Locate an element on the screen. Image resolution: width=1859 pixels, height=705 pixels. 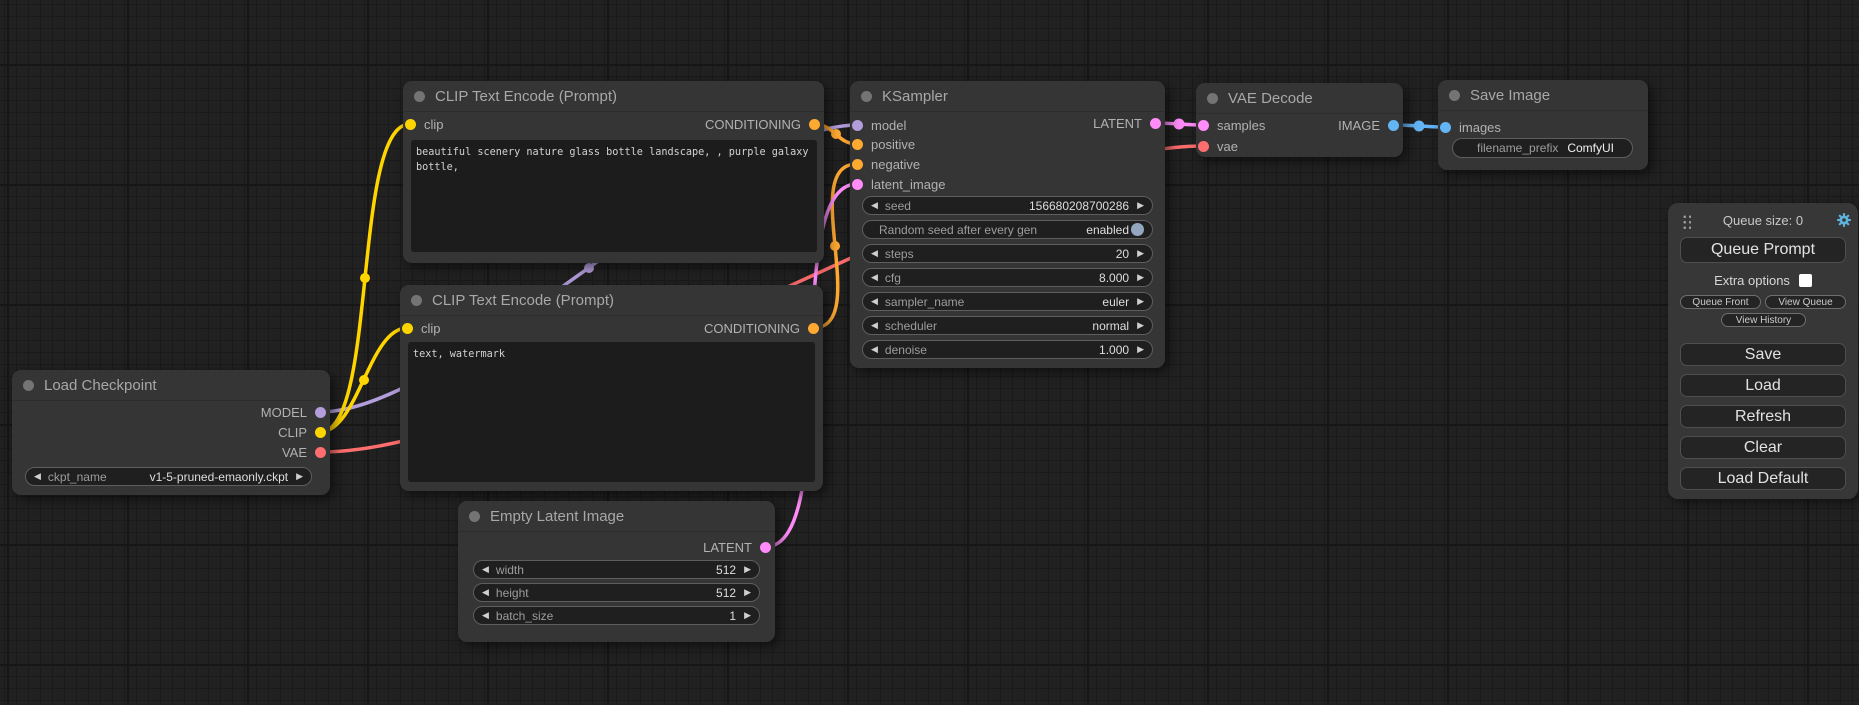
input-slot-negative: negative is located at coordinates (886, 164).